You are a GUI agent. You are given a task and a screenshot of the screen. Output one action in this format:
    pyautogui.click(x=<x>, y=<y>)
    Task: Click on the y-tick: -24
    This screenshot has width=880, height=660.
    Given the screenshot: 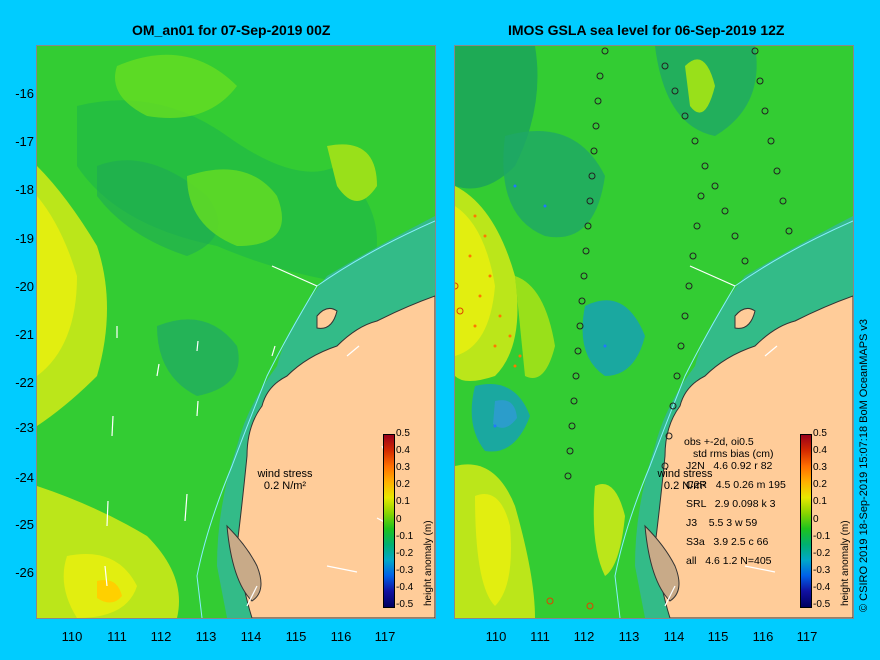 What is the action you would take?
    pyautogui.click(x=24, y=477)
    